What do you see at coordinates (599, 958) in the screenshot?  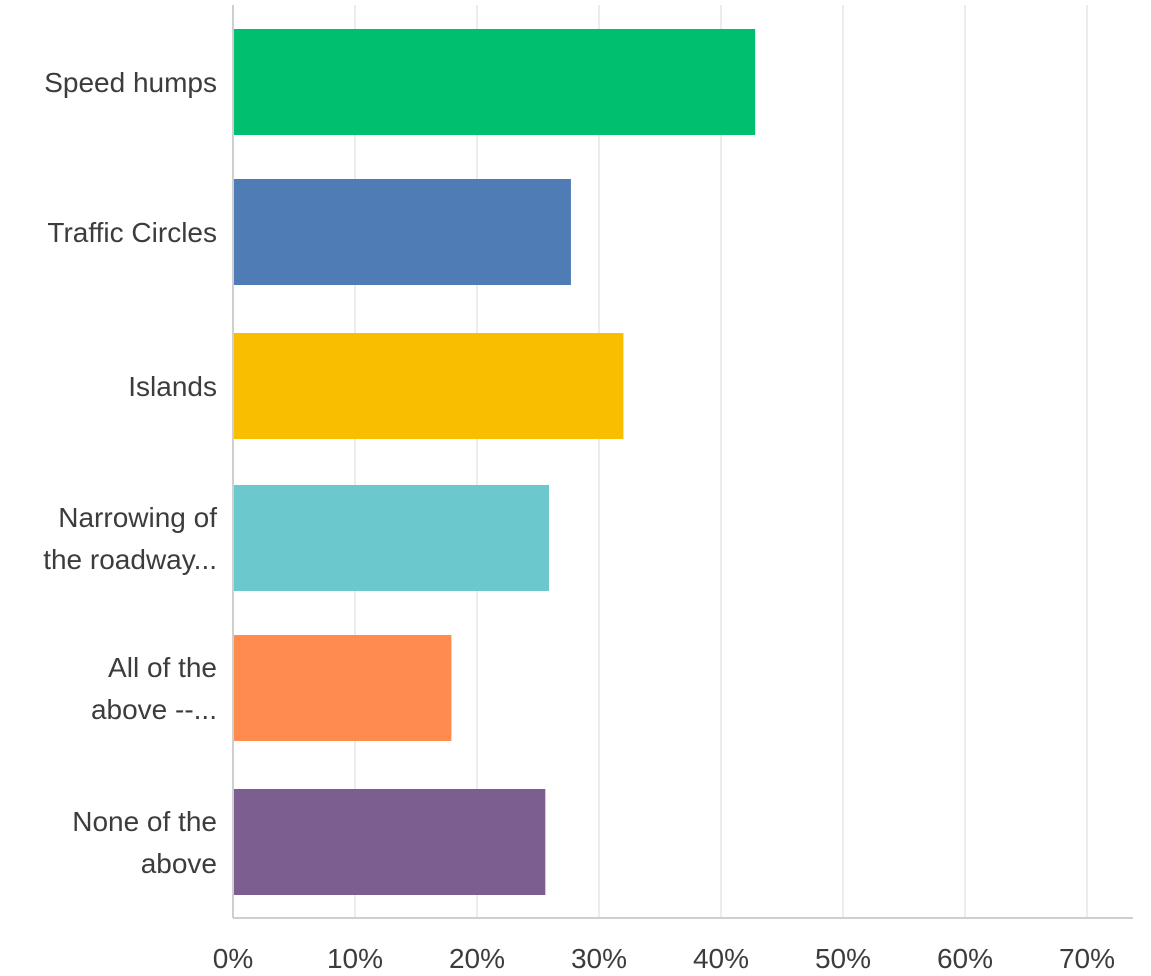 I see `x-tick-label: 30%` at bounding box center [599, 958].